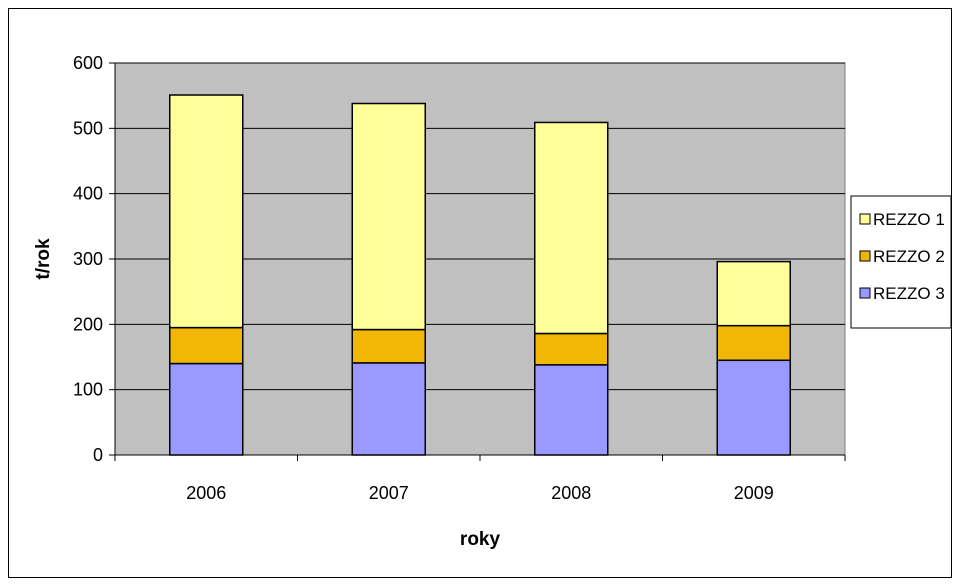  What do you see at coordinates (753, 293) in the screenshot?
I see `bar-rezzo-1-2009` at bounding box center [753, 293].